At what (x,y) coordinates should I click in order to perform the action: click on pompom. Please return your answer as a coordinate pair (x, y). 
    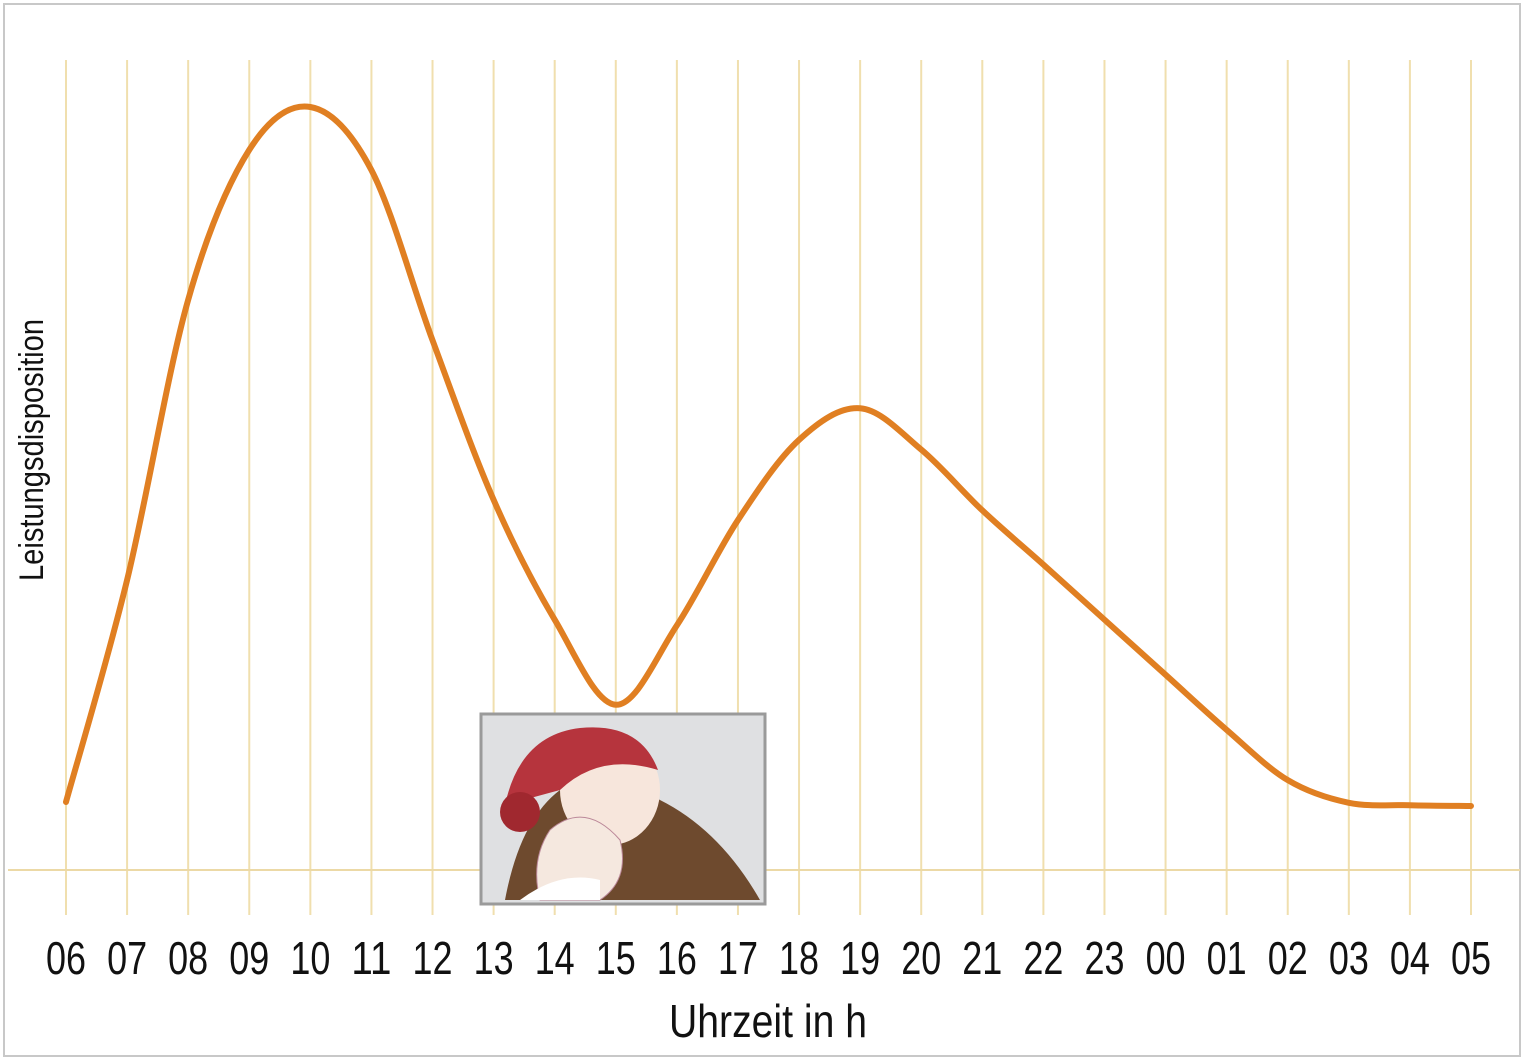
    Looking at the image, I should click on (520, 812).